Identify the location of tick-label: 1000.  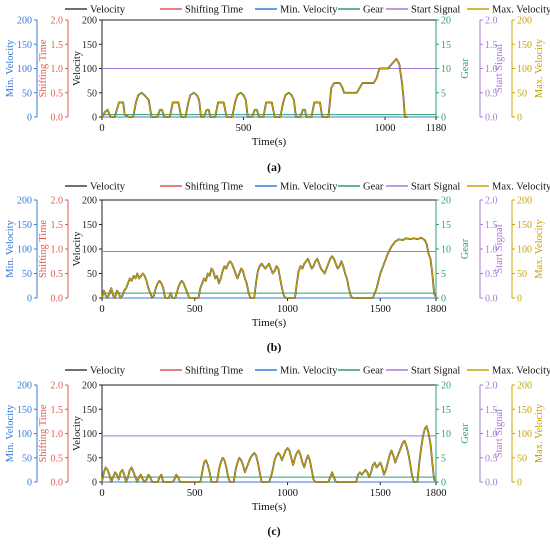
(385, 128).